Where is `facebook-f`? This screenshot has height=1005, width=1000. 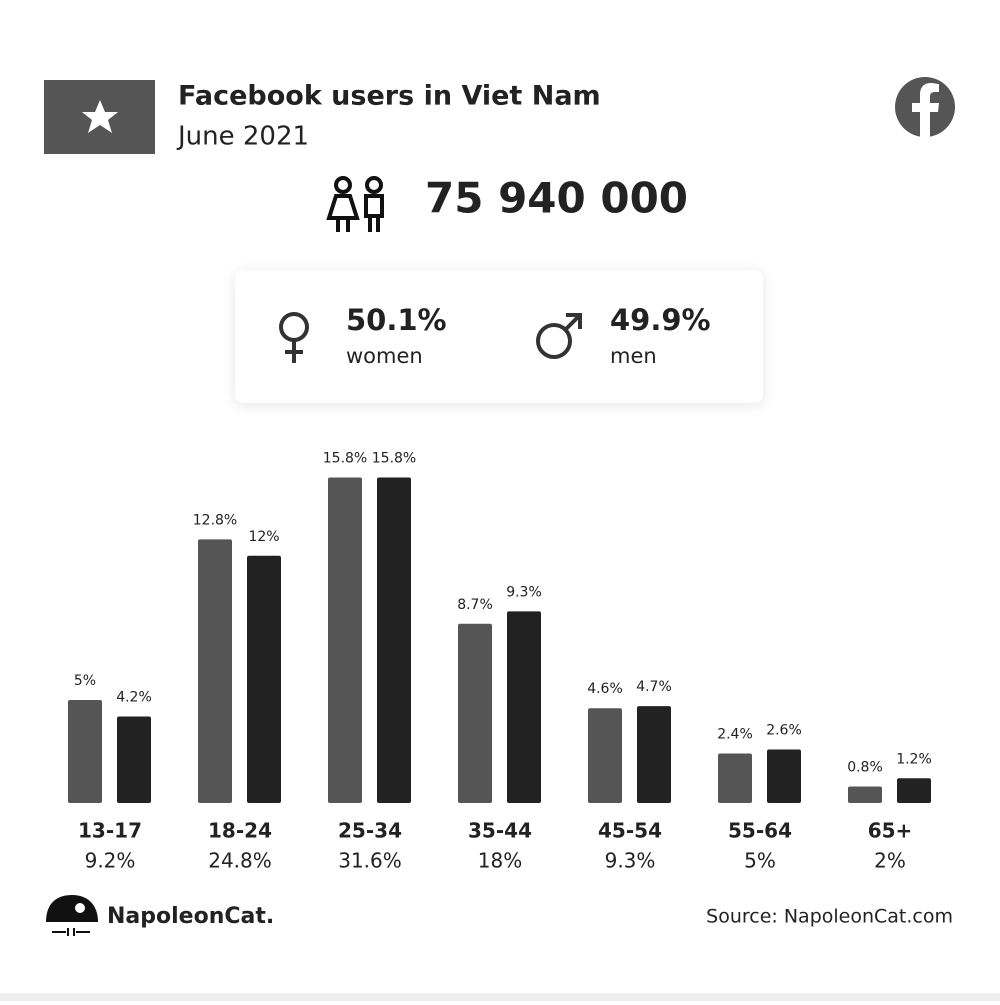 facebook-f is located at coordinates (925, 110).